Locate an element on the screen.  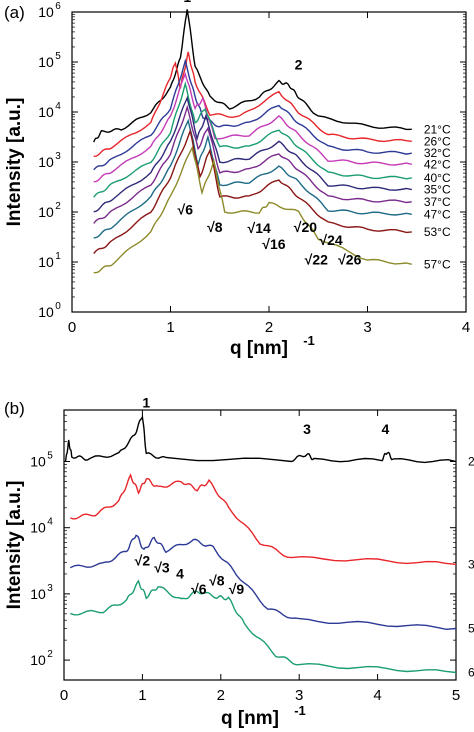
series-line-57°C is located at coordinates (252, 209).